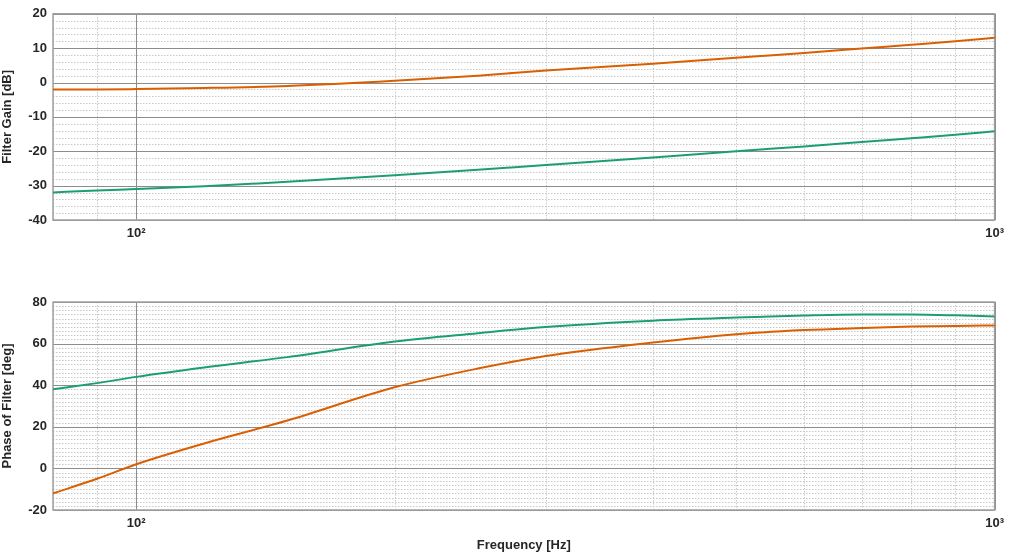  I want to click on y-axis-title: Filter Gain [dB], so click(7, 116).